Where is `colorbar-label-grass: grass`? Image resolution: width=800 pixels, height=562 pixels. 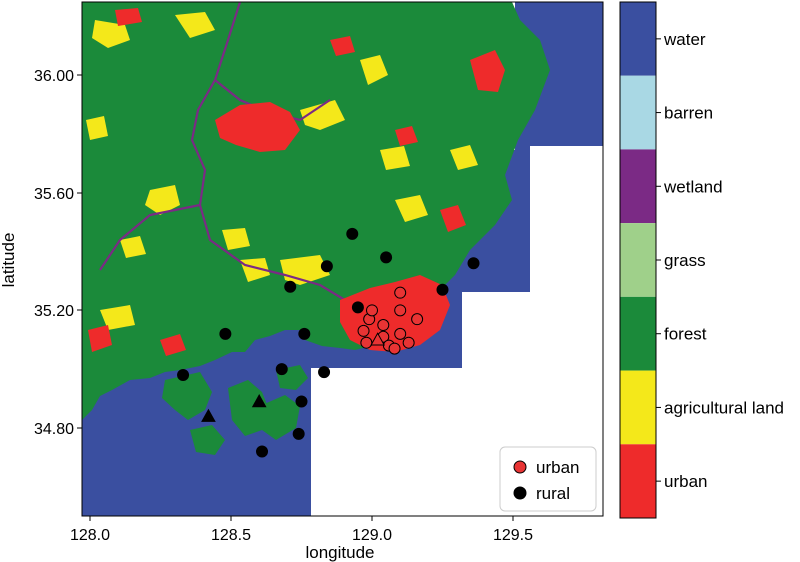
colorbar-label-grass: grass is located at coordinates (685, 260).